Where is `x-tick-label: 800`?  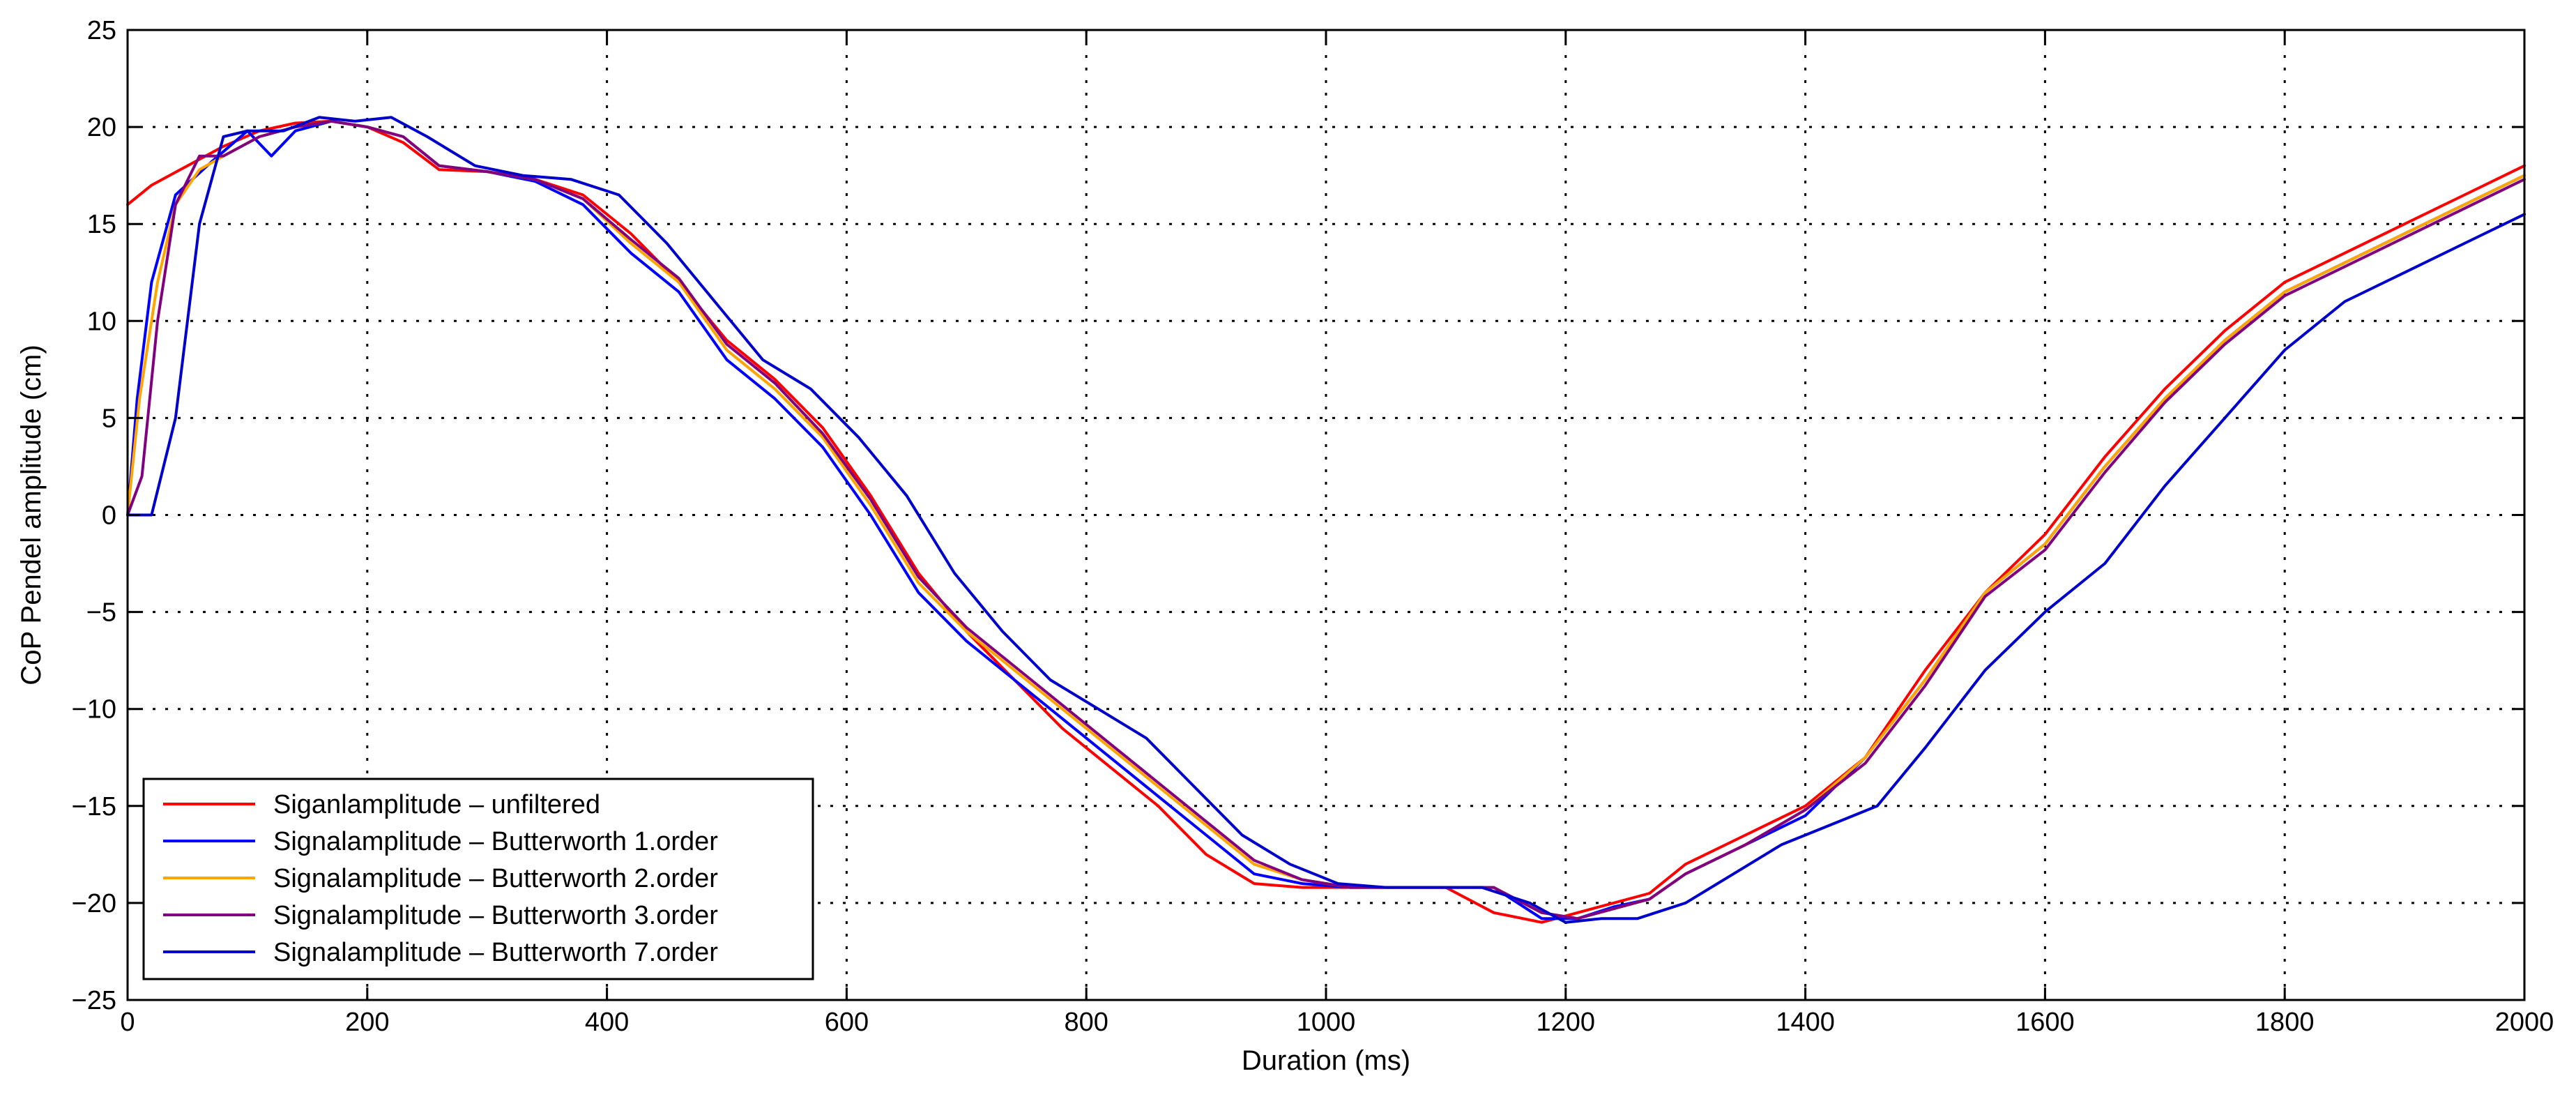 x-tick-label: 800 is located at coordinates (1086, 1022).